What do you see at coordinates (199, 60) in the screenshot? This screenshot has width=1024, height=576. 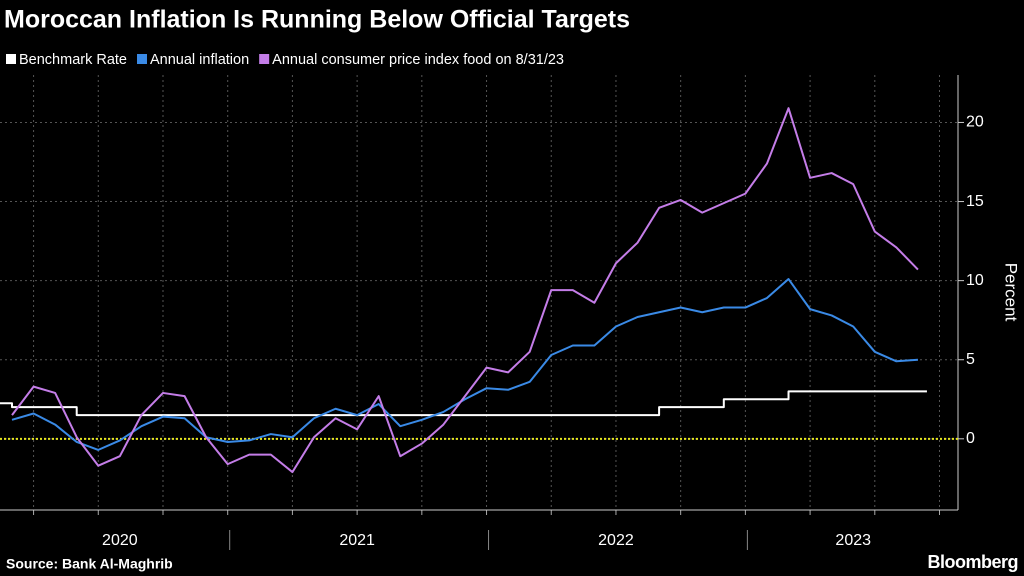 I see `legend-label: Annual inflation` at bounding box center [199, 60].